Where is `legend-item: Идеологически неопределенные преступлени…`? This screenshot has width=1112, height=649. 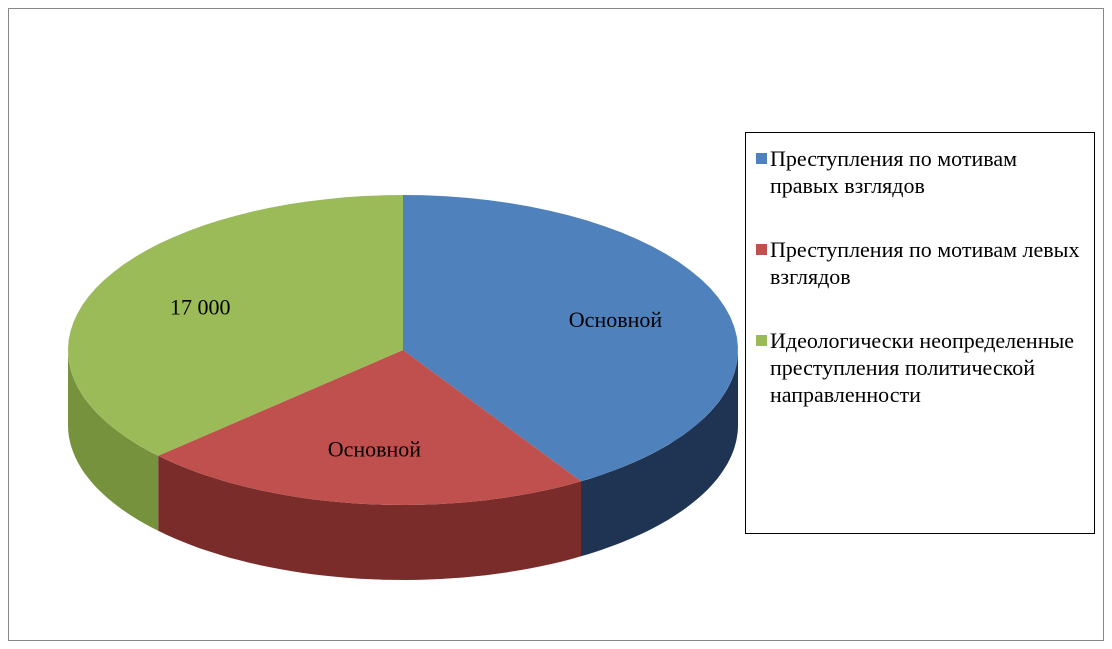
legend-item: Идеологически неопределенные преступлени… is located at coordinates (923, 367).